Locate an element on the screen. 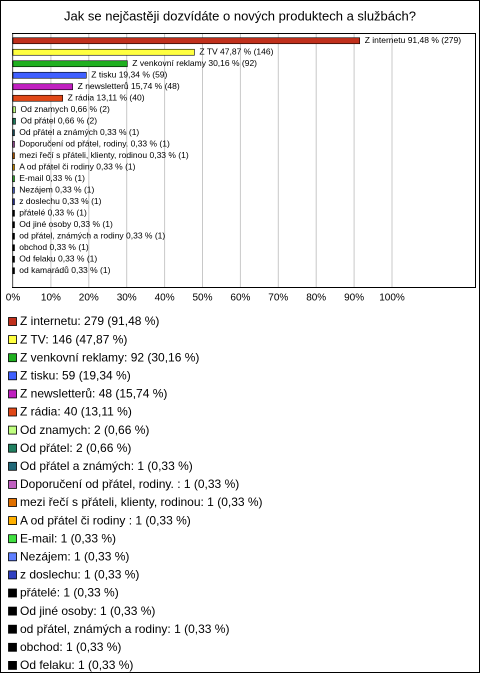 This screenshot has width=480, height=673. legend-label: Od znamych: 2 (0,66 %) is located at coordinates (84, 430).